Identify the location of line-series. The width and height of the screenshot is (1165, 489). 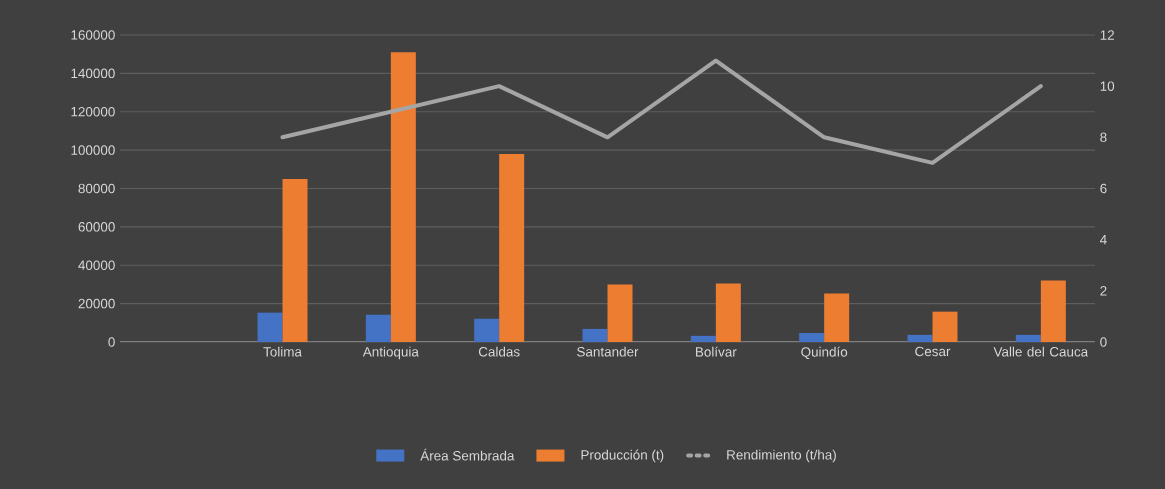
(661, 111).